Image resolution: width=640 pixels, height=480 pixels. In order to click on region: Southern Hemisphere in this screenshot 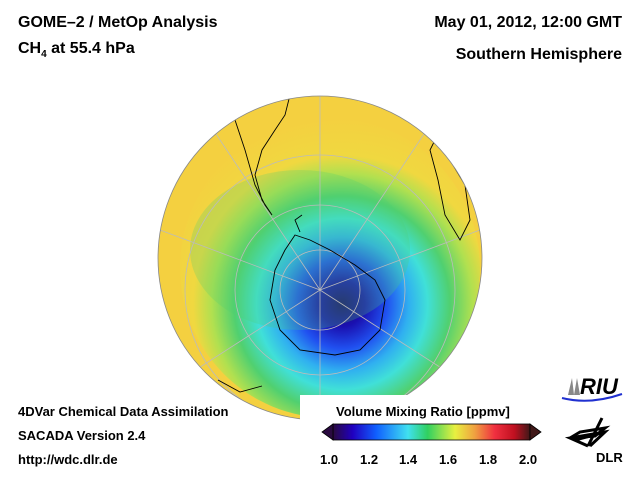, I will do `click(538, 54)`.